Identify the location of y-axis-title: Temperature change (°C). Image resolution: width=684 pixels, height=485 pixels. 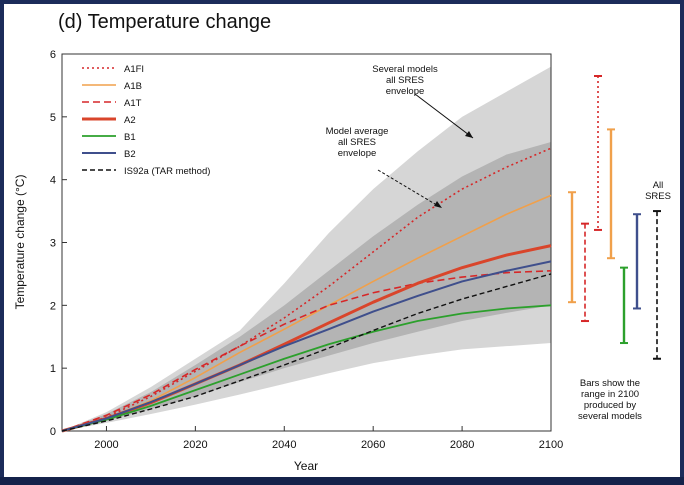
(20, 242).